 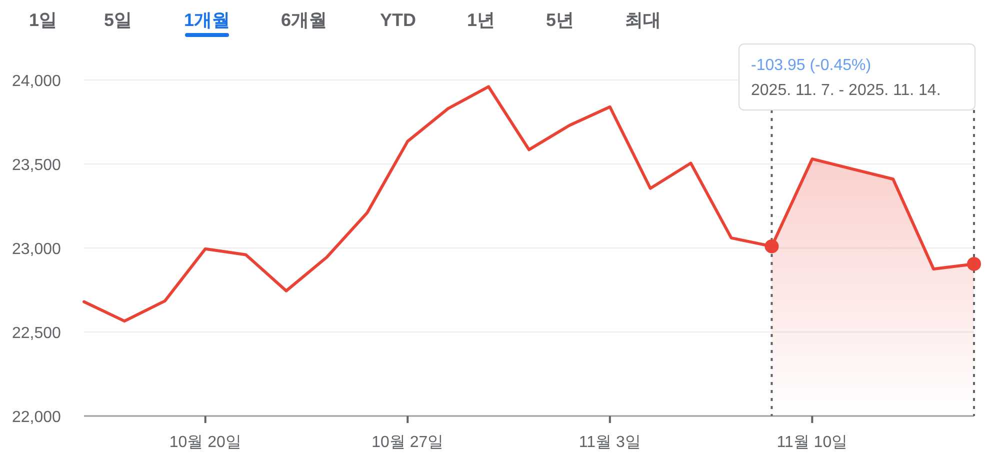 What do you see at coordinates (37, 81) in the screenshot?
I see `y-tick-label: 24,000` at bounding box center [37, 81].